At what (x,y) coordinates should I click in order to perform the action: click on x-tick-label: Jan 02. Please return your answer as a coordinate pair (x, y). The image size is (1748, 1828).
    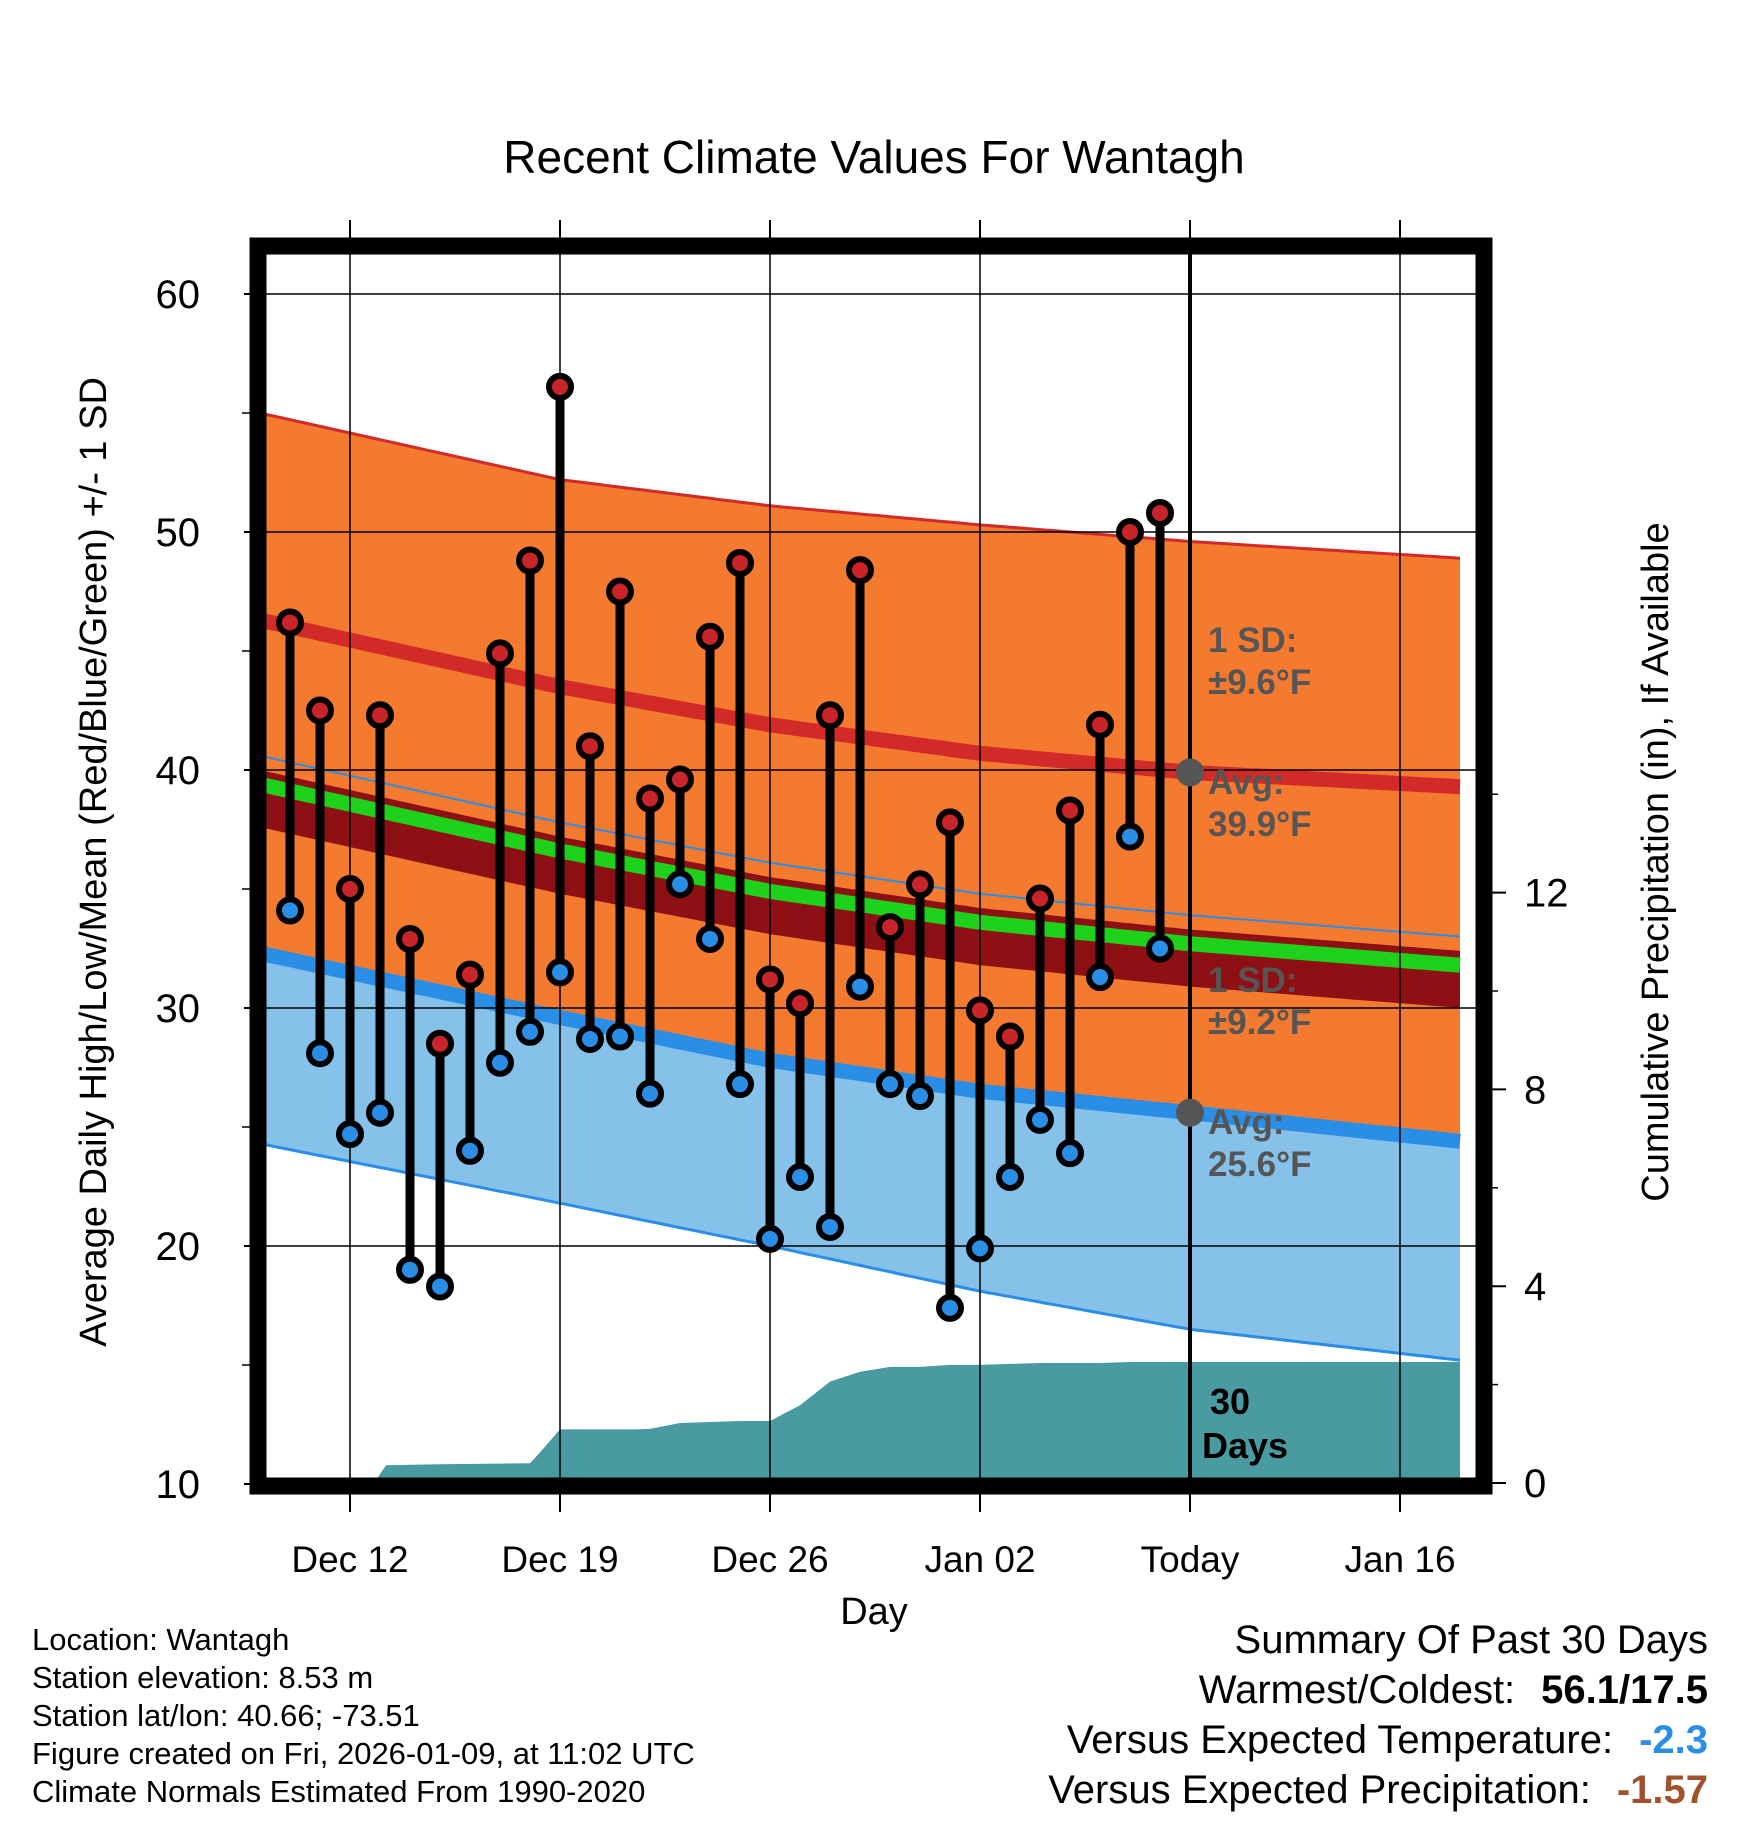
    Looking at the image, I should click on (979, 1559).